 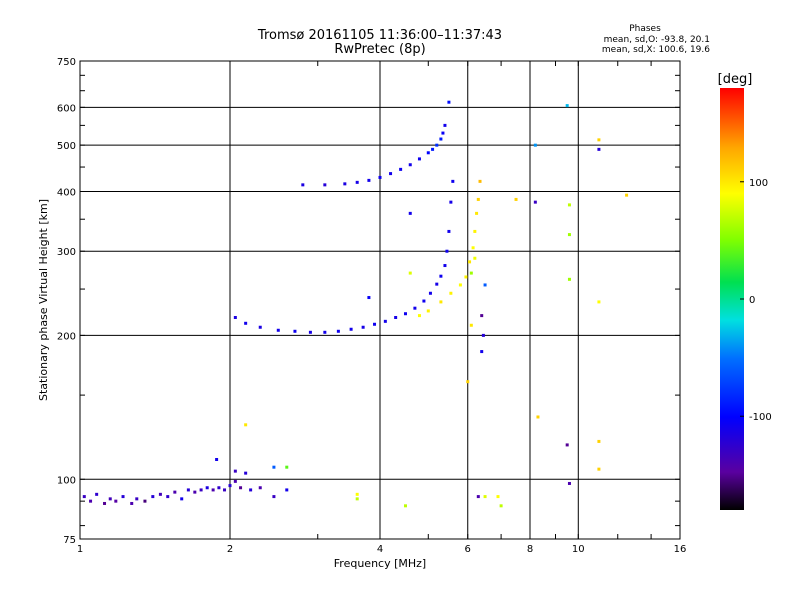 What do you see at coordinates (657, 40) in the screenshot?
I see `phases-stats-o: mean, sd,O: -93.8, 20.1` at bounding box center [657, 40].